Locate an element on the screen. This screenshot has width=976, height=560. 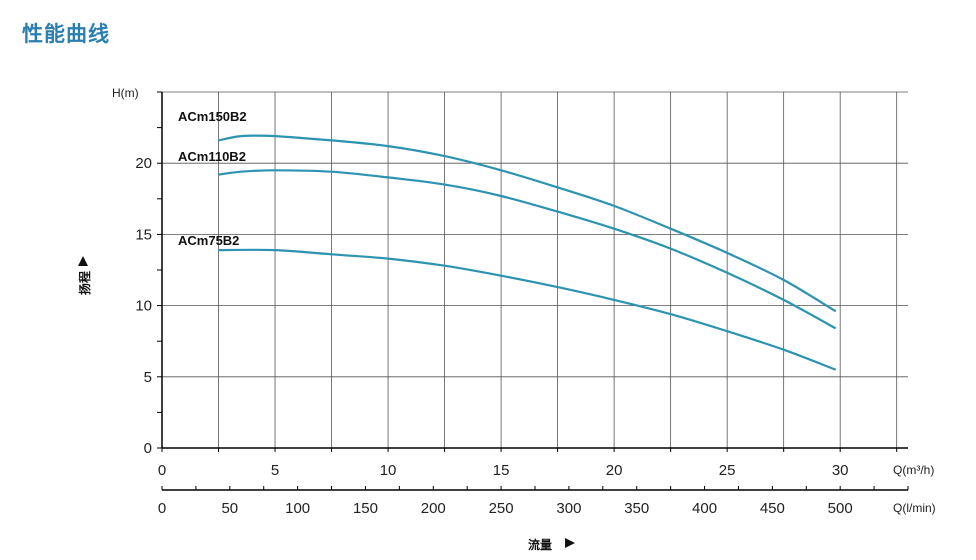
x-tick-label: 5 is located at coordinates (275, 470).